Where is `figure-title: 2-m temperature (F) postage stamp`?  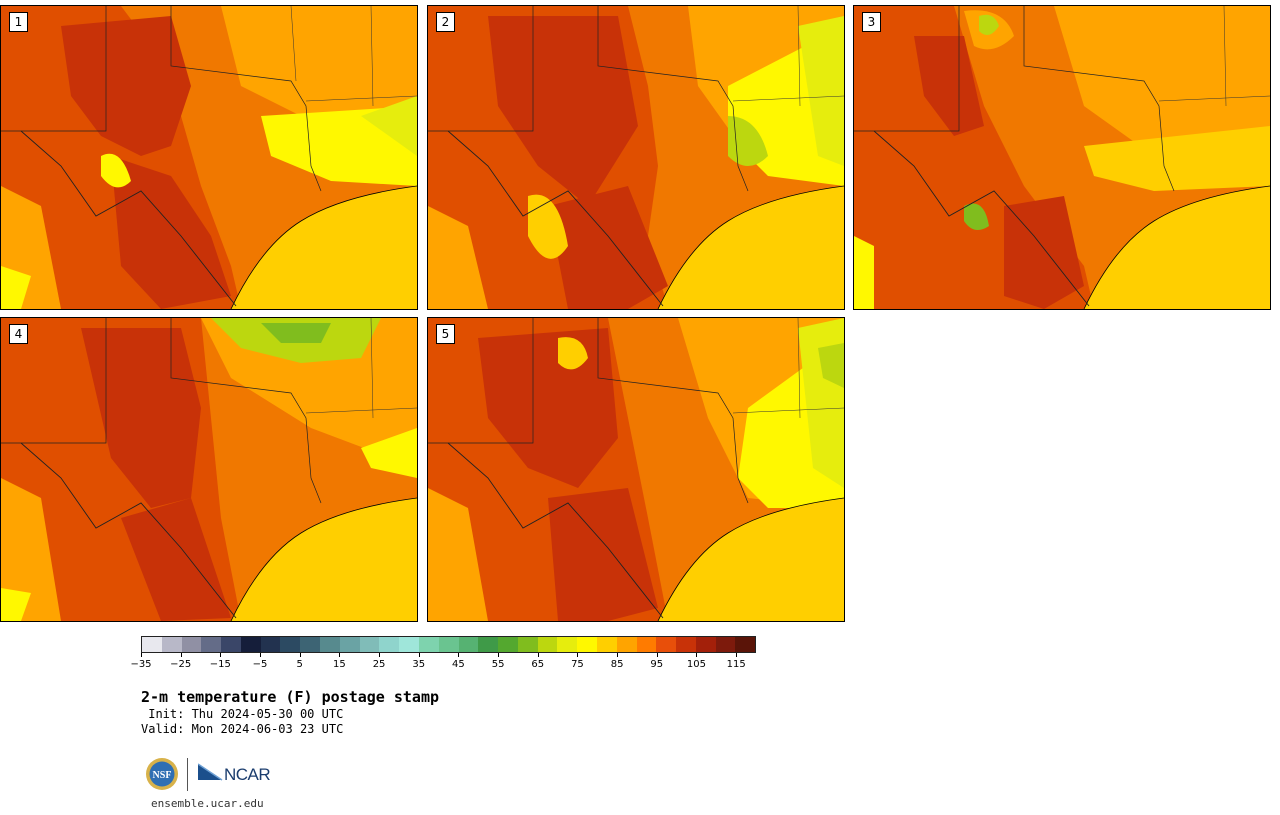 figure-title: 2-m temperature (F) postage stamp is located at coordinates (290, 697).